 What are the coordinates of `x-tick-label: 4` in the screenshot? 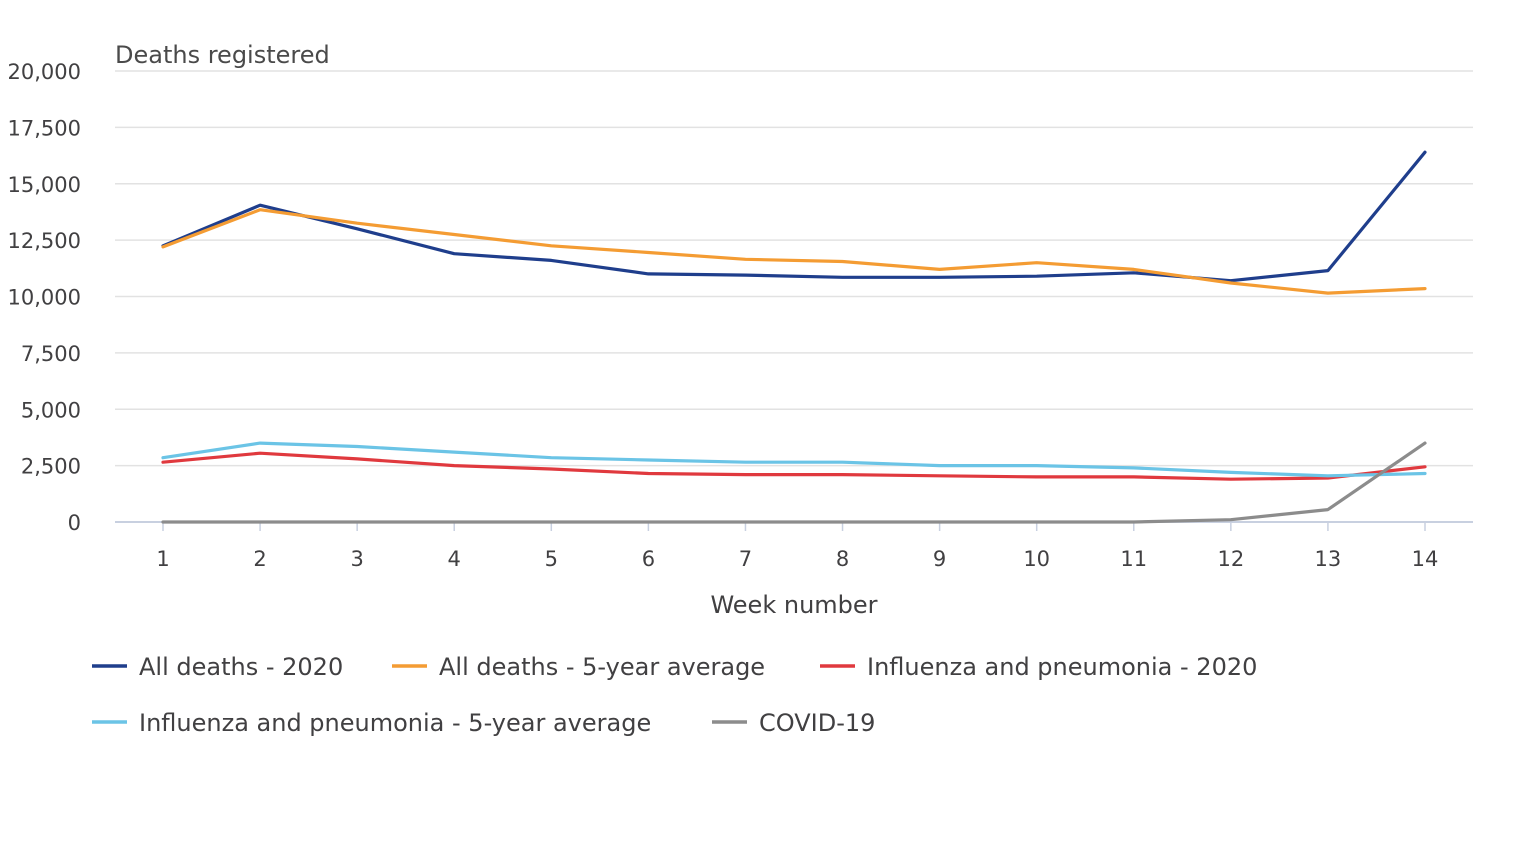 It's located at (454, 559).